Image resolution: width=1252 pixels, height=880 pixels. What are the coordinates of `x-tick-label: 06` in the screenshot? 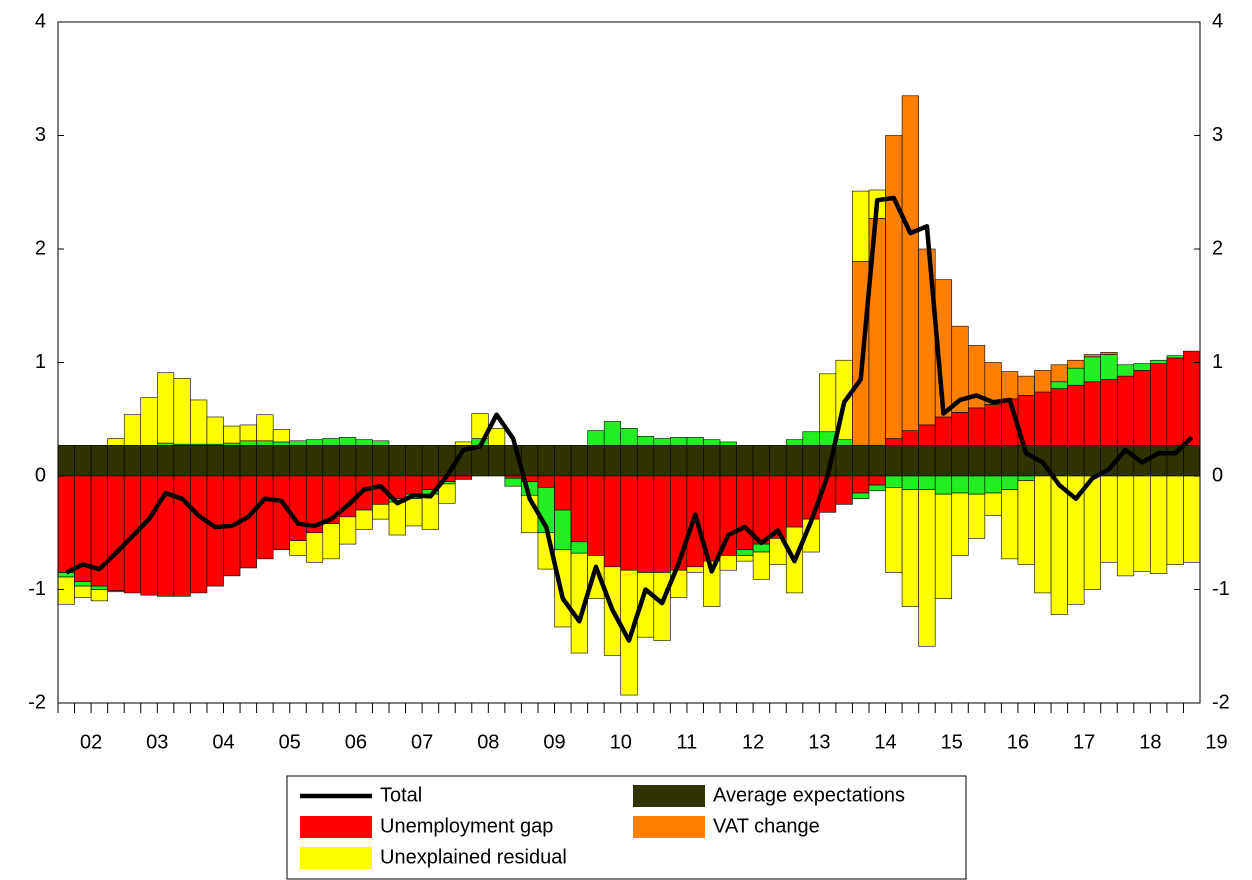 It's located at (356, 742).